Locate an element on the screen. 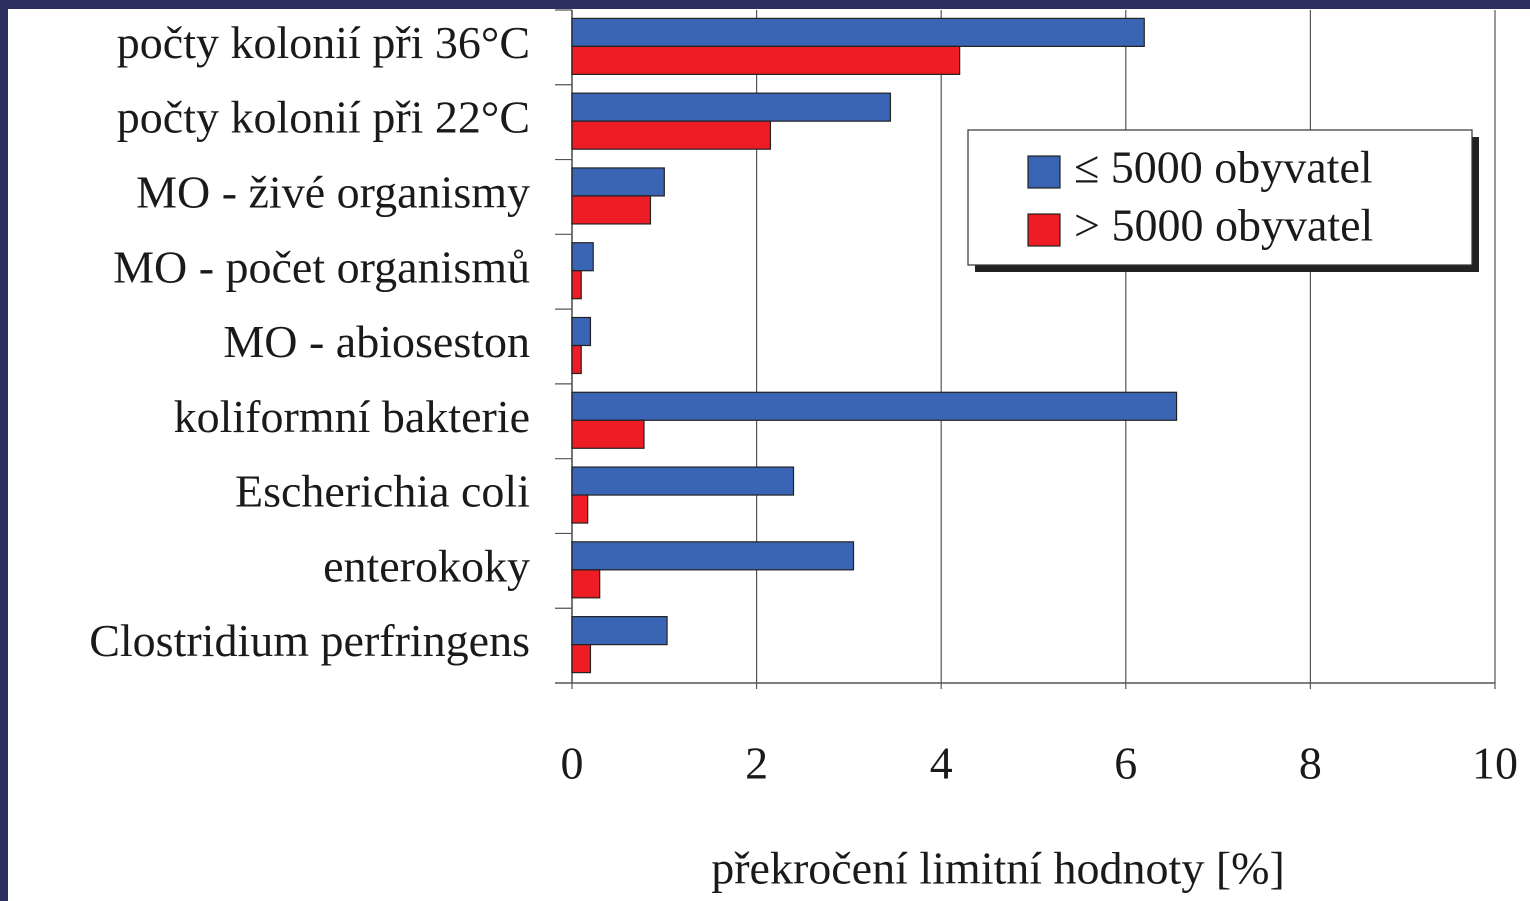 Image resolution: width=1530 pixels, height=901 pixels. y-tick-label: Escherichia coli is located at coordinates (382, 491).